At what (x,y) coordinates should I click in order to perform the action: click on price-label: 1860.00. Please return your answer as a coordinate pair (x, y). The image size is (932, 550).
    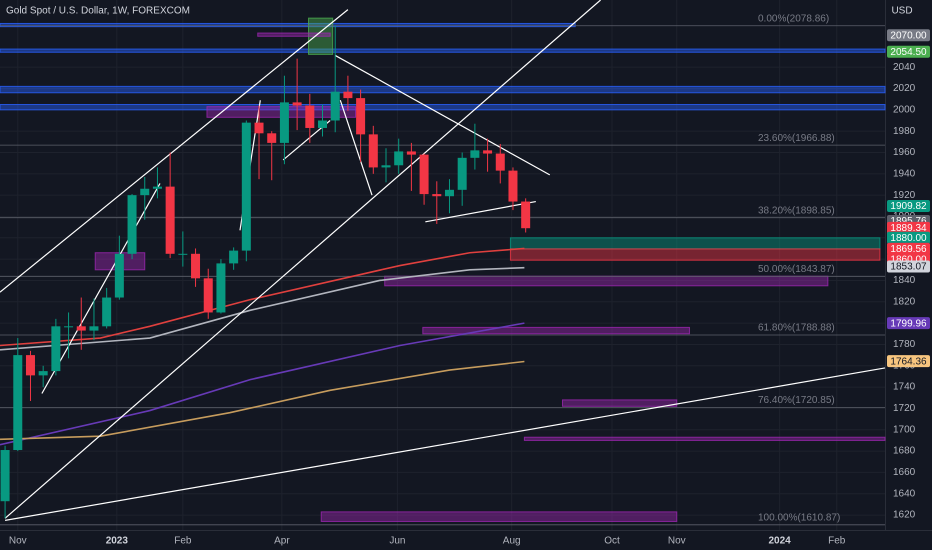
    Looking at the image, I should click on (908, 259).